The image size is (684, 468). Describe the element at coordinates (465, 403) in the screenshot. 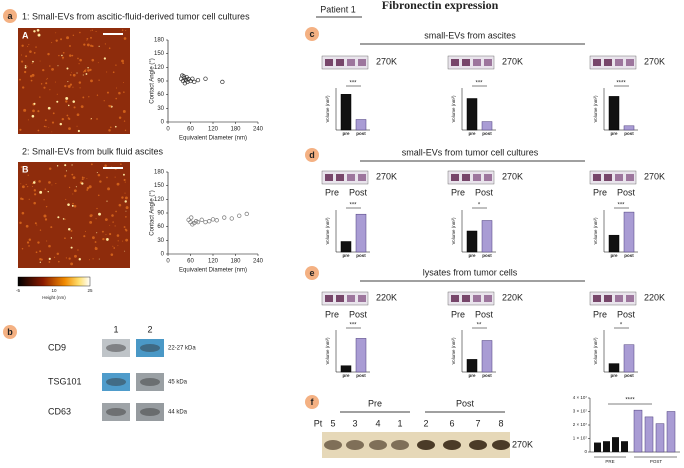

I see `group-label: Post` at that location.